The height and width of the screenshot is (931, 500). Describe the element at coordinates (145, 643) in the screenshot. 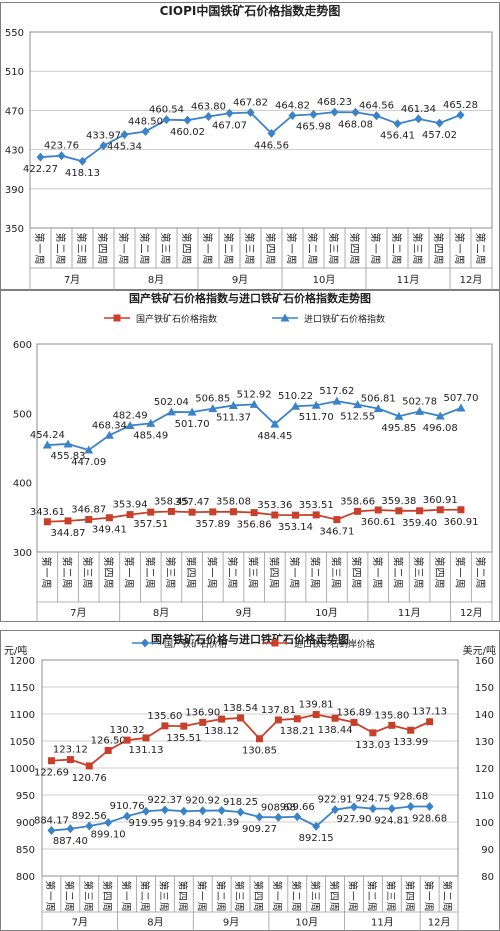

I see `legend-marker` at that location.